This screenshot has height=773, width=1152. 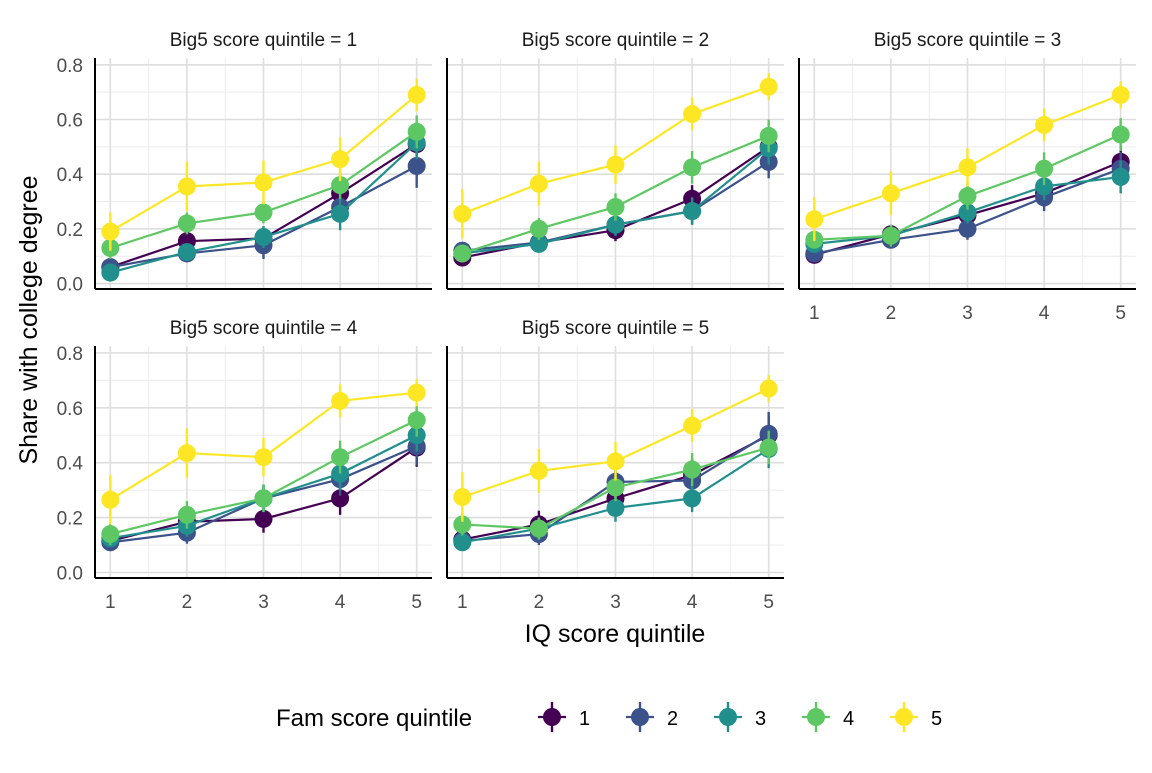 I want to click on legend-item-3: 3, so click(x=740, y=717).